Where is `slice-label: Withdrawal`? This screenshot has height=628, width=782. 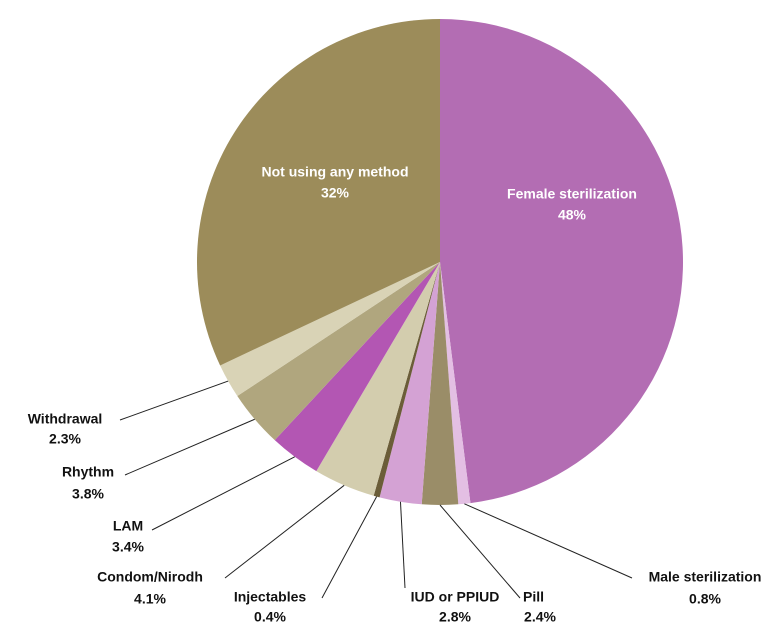
slice-label: Withdrawal is located at coordinates (65, 419).